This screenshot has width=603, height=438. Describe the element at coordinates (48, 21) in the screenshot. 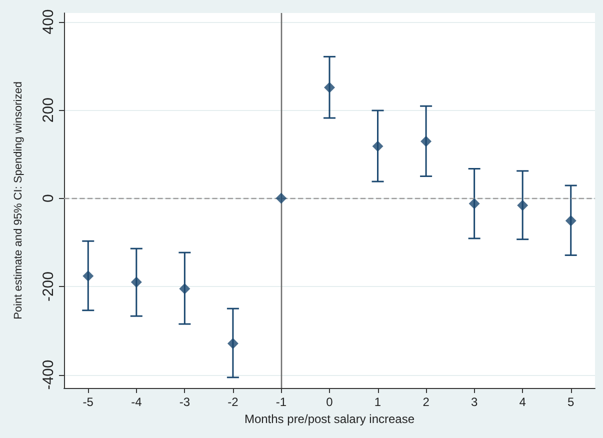

I see `y-tick-label: 400` at that location.